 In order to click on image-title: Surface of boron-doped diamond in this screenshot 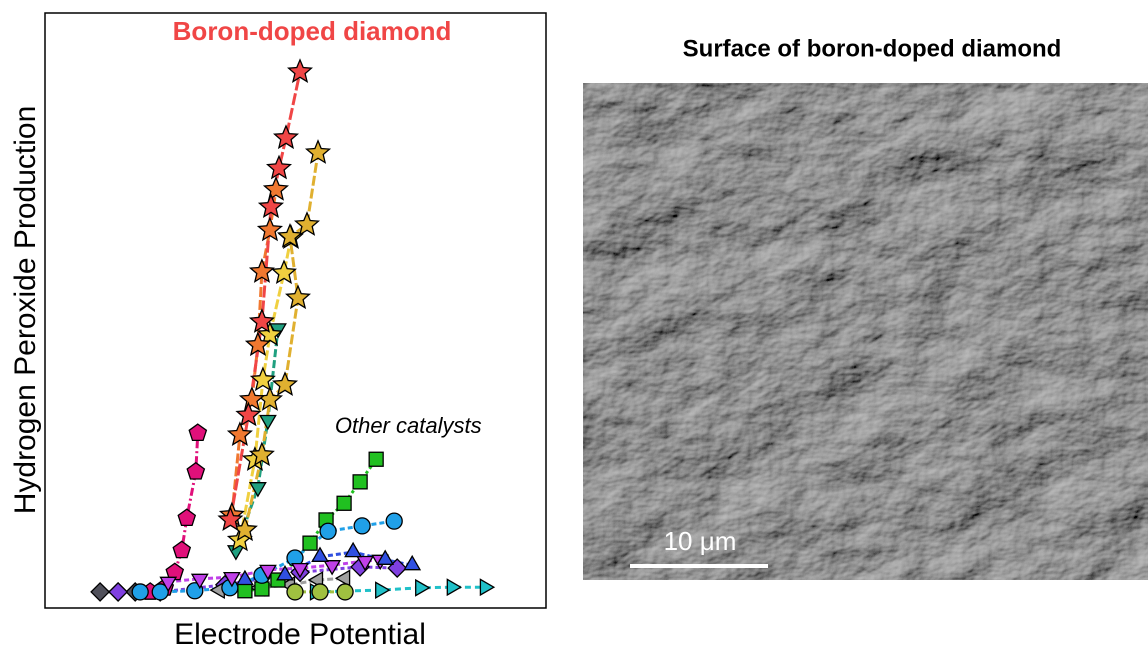, I will do `click(872, 48)`.